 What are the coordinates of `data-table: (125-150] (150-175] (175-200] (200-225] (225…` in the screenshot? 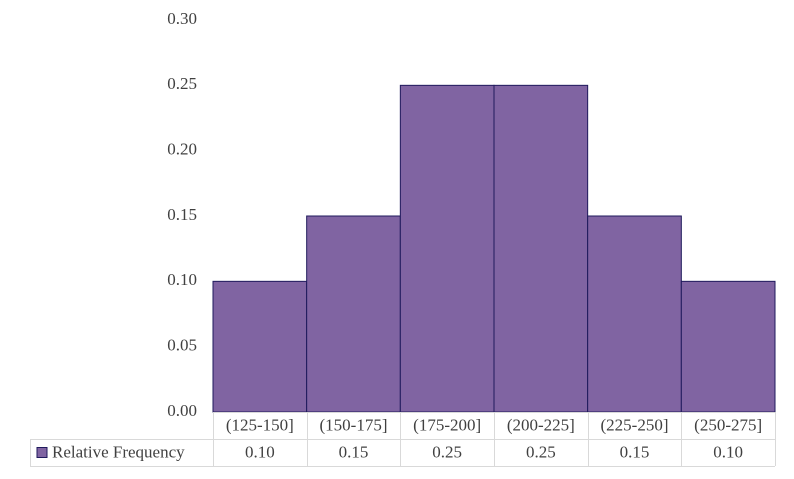 It's located at (403, 439).